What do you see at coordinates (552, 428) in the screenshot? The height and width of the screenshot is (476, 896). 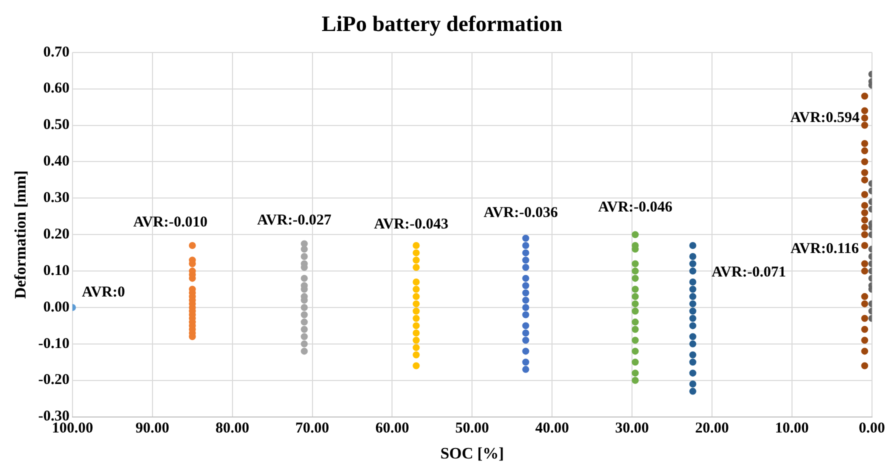 I see `x-tick-label: 40.00` at bounding box center [552, 428].